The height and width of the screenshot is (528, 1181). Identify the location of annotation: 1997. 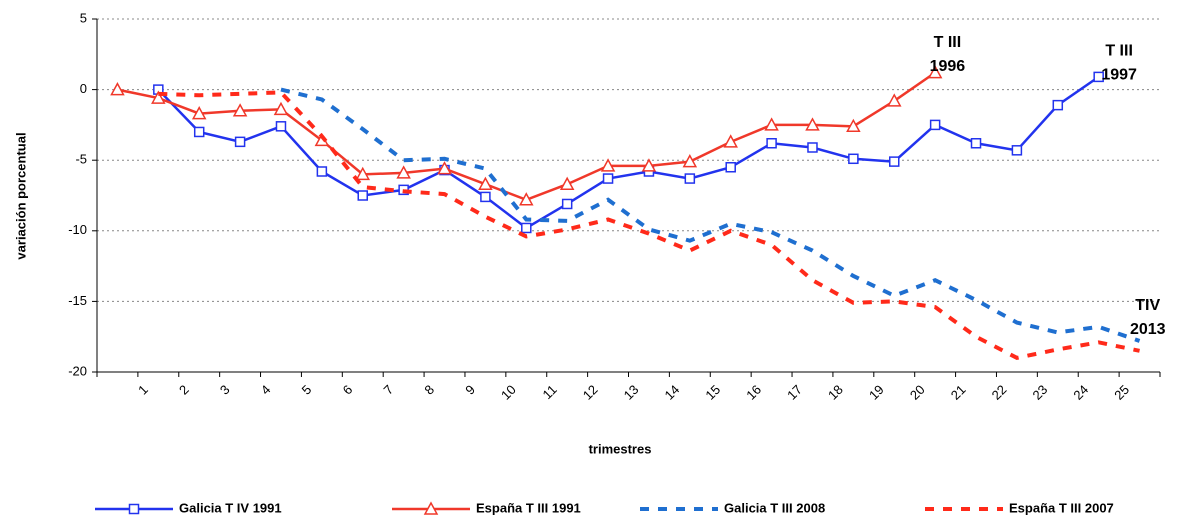
(1119, 75).